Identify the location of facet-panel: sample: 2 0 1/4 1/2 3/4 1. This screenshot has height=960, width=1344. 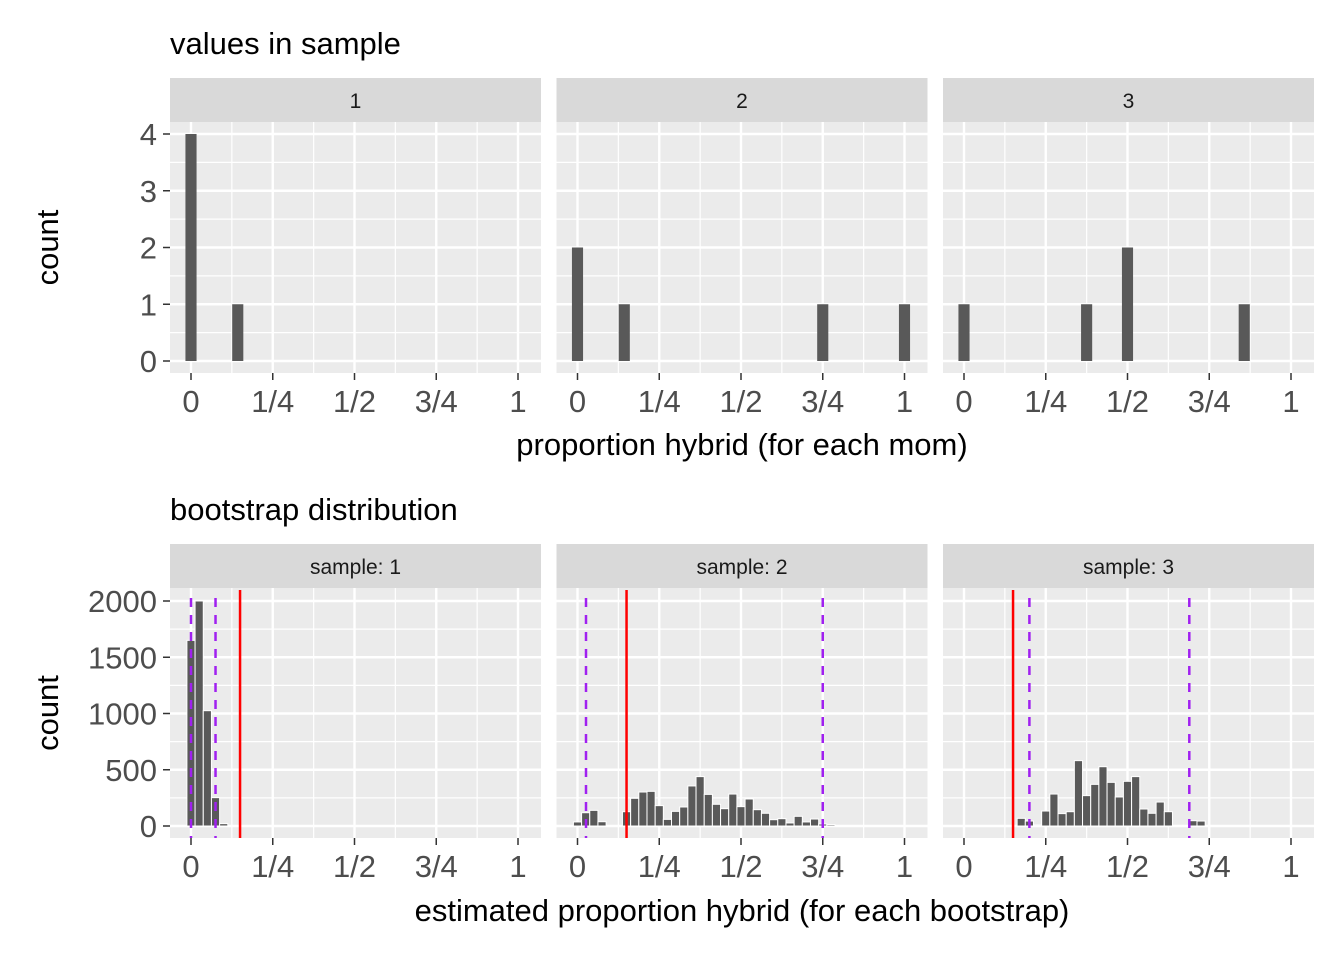
(742, 714).